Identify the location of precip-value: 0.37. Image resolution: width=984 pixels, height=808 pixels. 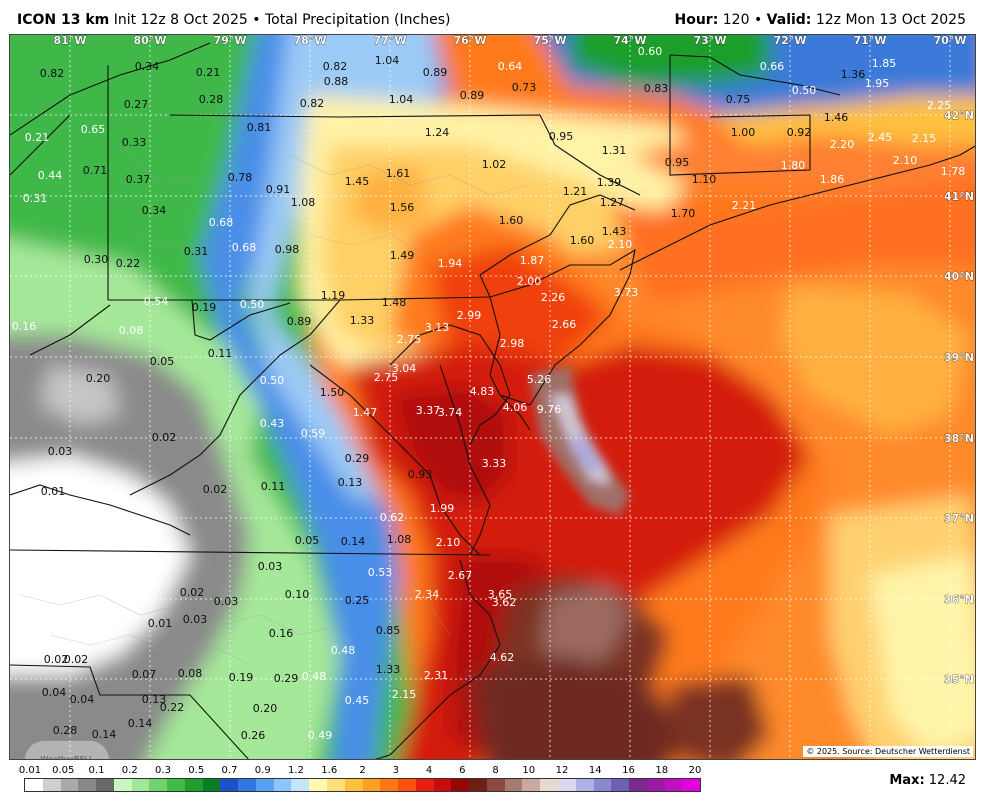
(138, 179).